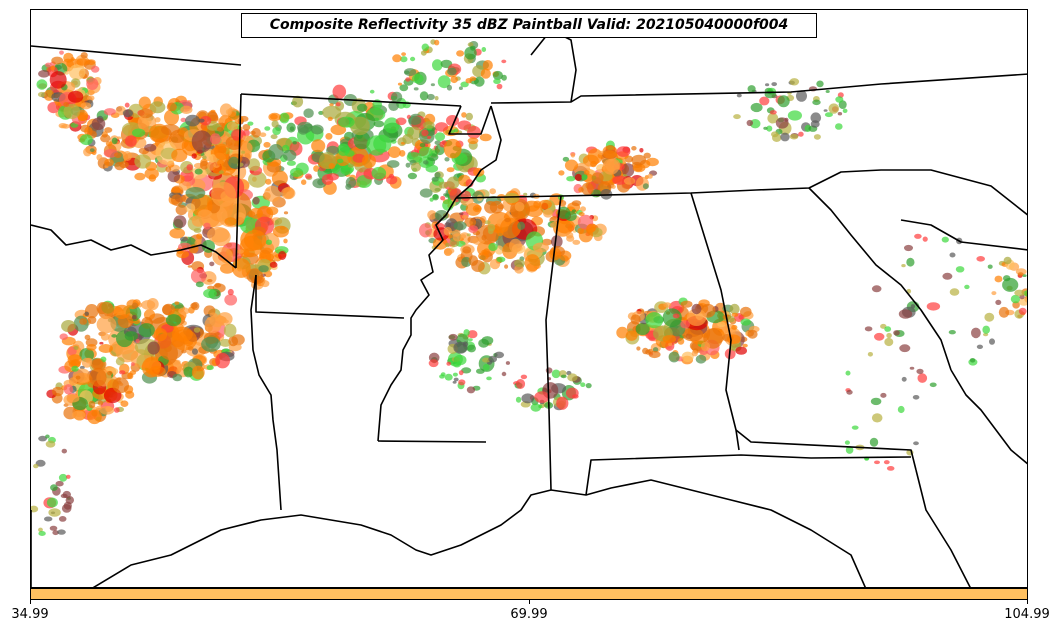  Describe the element at coordinates (529, 614) in the screenshot. I see `colorbar-tick-label-middle: 69.99` at that location.